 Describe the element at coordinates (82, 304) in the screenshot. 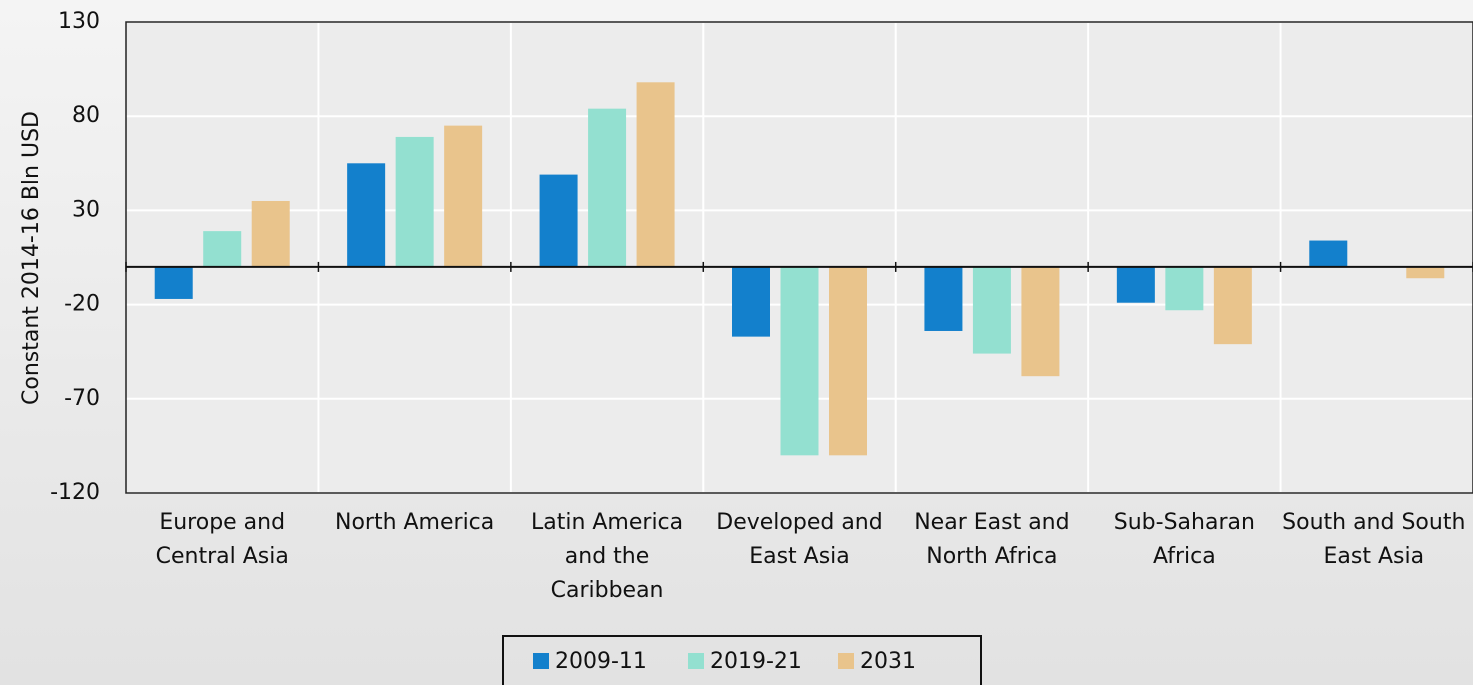

I see `y-tick-label: -20` at that location.